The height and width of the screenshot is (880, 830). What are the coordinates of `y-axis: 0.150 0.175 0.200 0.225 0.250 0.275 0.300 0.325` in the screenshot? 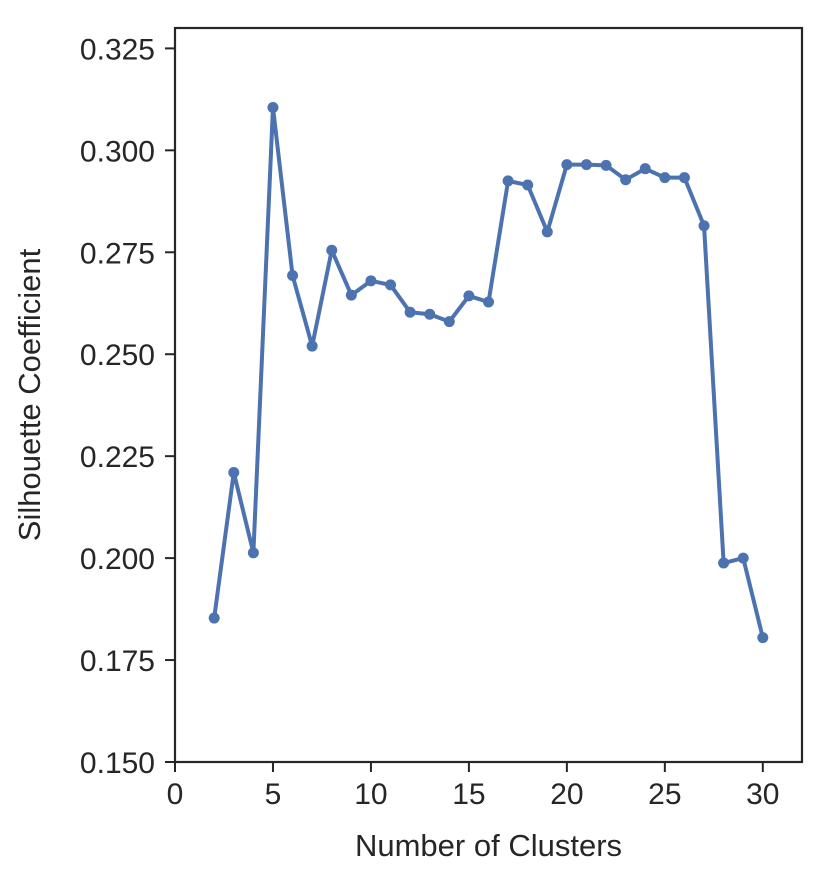 It's located at (127, 406).